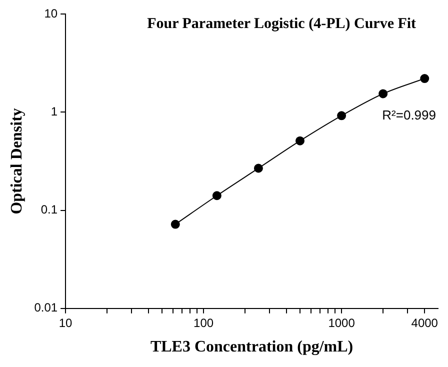  I want to click on x-tick-label: 100, so click(204, 323).